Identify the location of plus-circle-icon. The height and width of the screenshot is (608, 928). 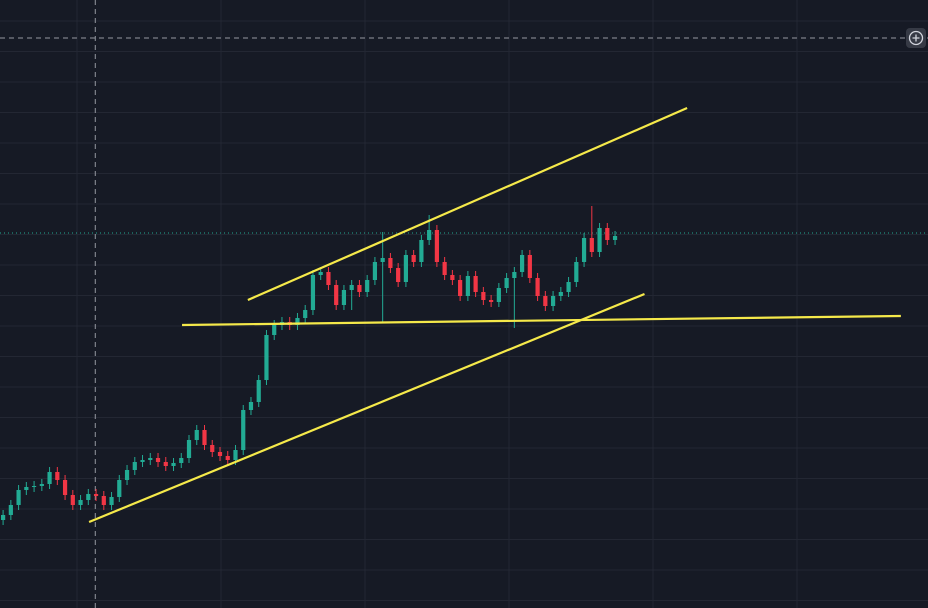
(916, 38).